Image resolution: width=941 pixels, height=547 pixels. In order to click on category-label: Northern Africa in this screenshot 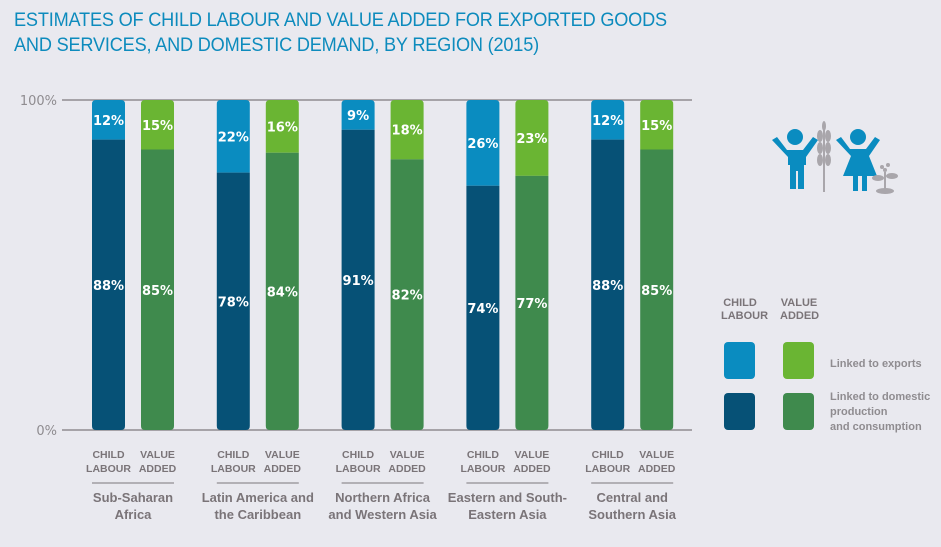, I will do `click(383, 497)`.